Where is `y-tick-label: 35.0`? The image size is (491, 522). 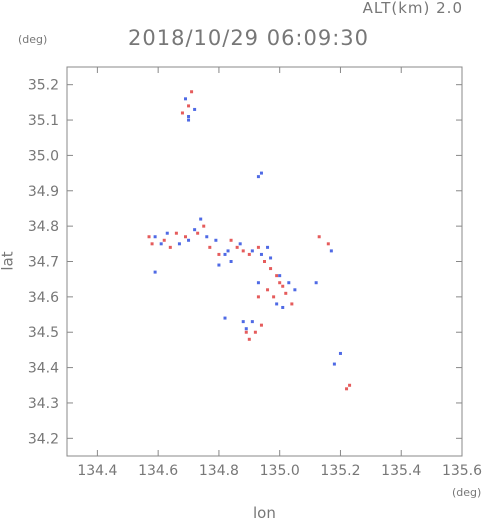 y-tick-label: 35.0 is located at coordinates (43, 156).